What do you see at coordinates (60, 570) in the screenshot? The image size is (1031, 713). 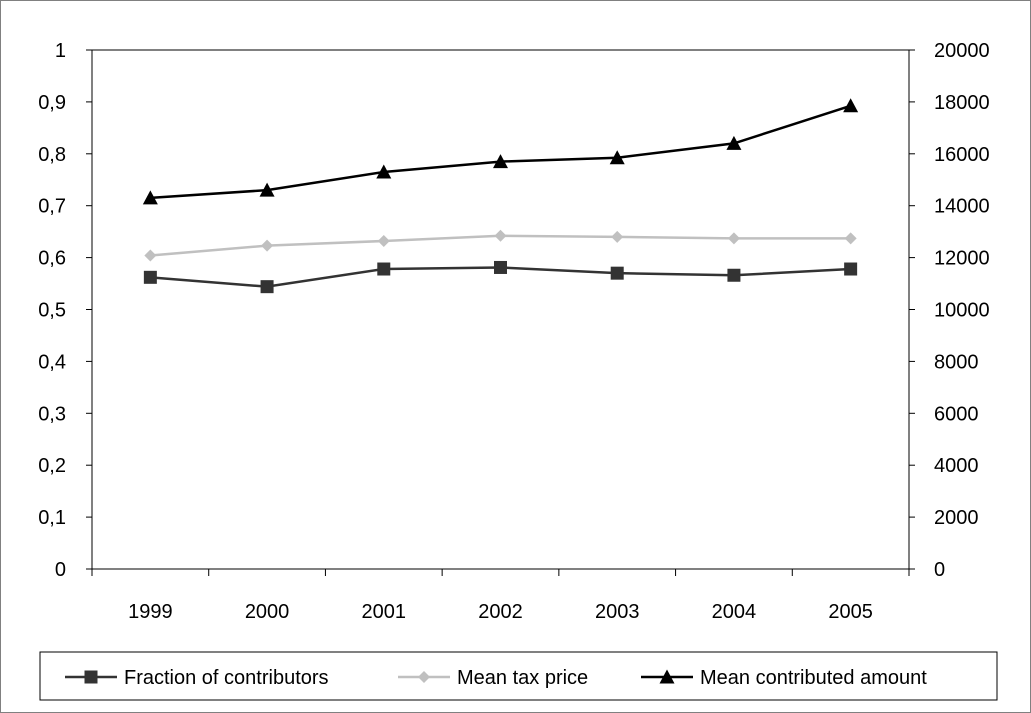 I see `left-axis-tick-label: 0` at bounding box center [60, 570].